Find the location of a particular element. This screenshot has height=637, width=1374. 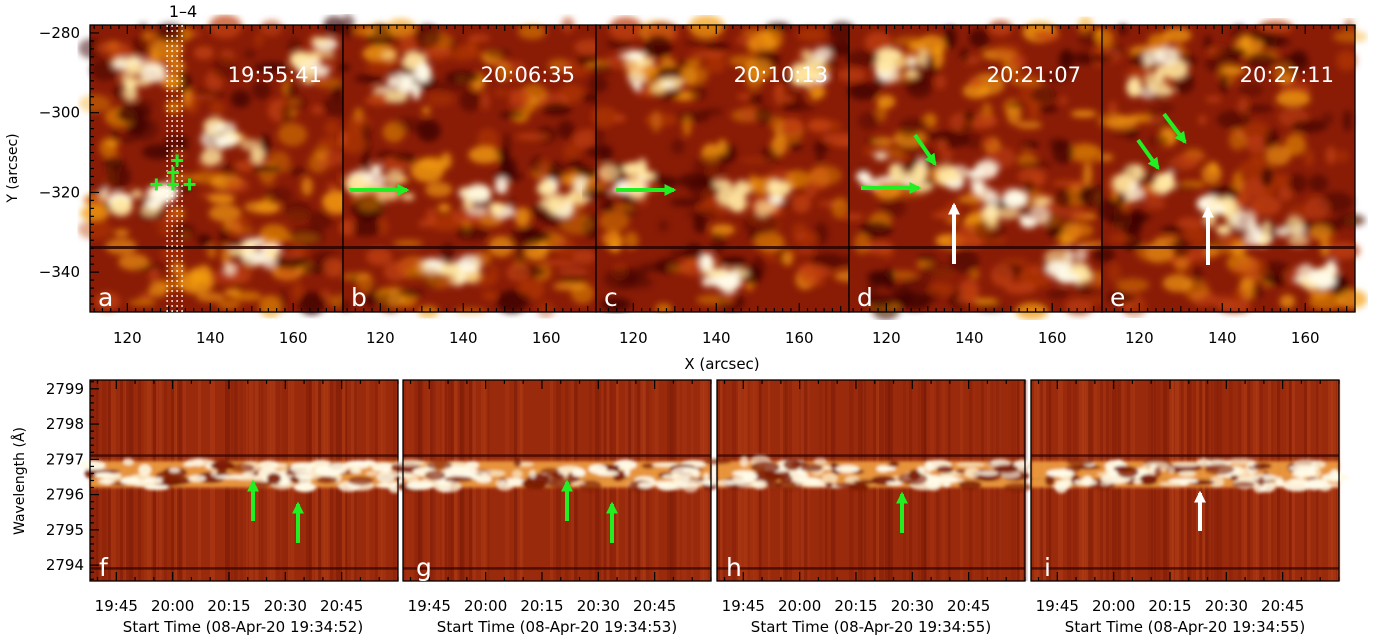

panel-g: g is located at coordinates (555, 480).